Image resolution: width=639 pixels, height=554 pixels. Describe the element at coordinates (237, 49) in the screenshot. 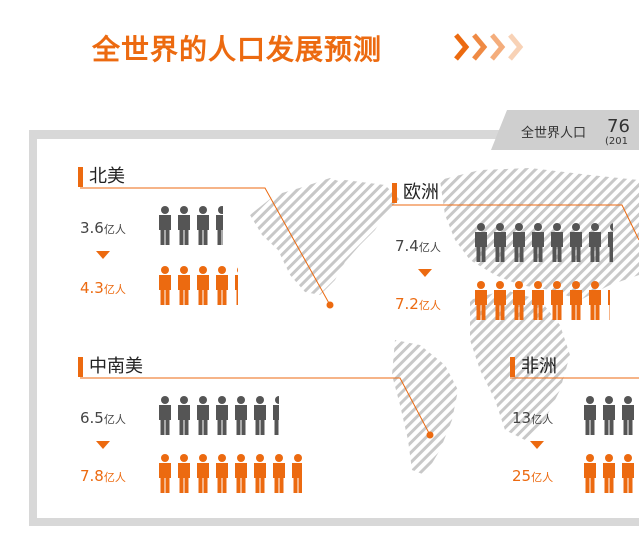

I see `page-title: 全世界的人口发展预测` at that location.